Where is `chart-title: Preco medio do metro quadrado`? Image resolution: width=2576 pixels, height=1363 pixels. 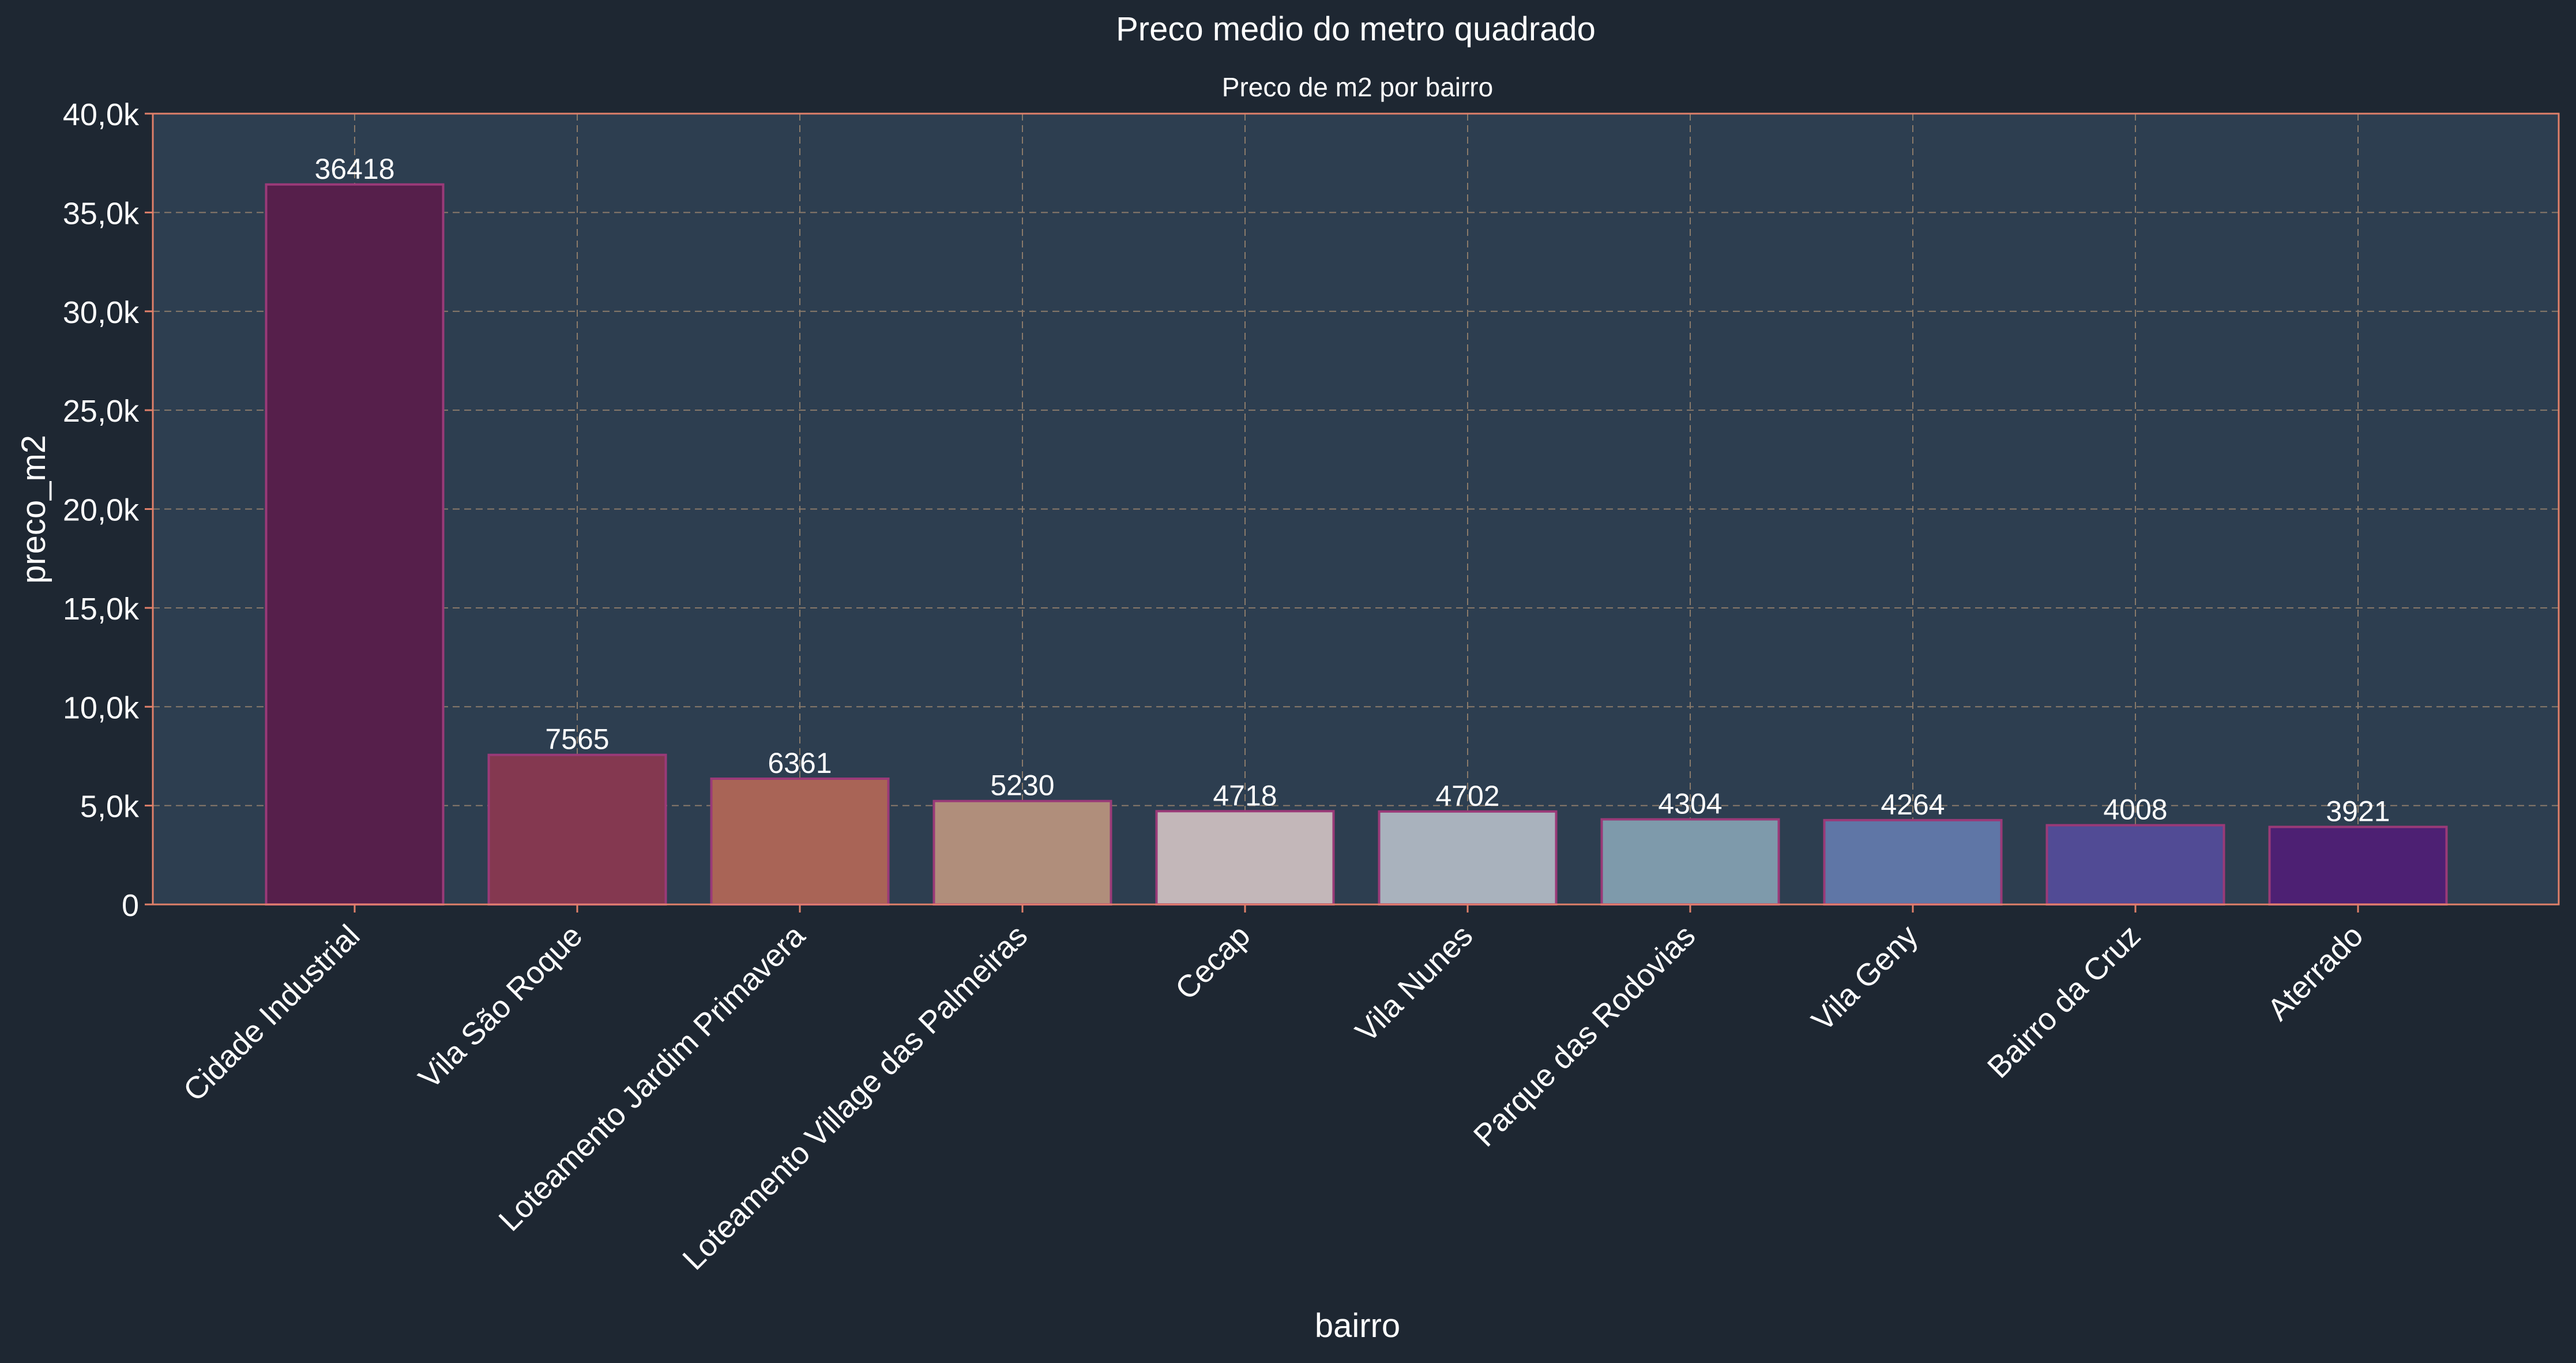 chart-title: Preco medio do metro quadrado is located at coordinates (1356, 29).